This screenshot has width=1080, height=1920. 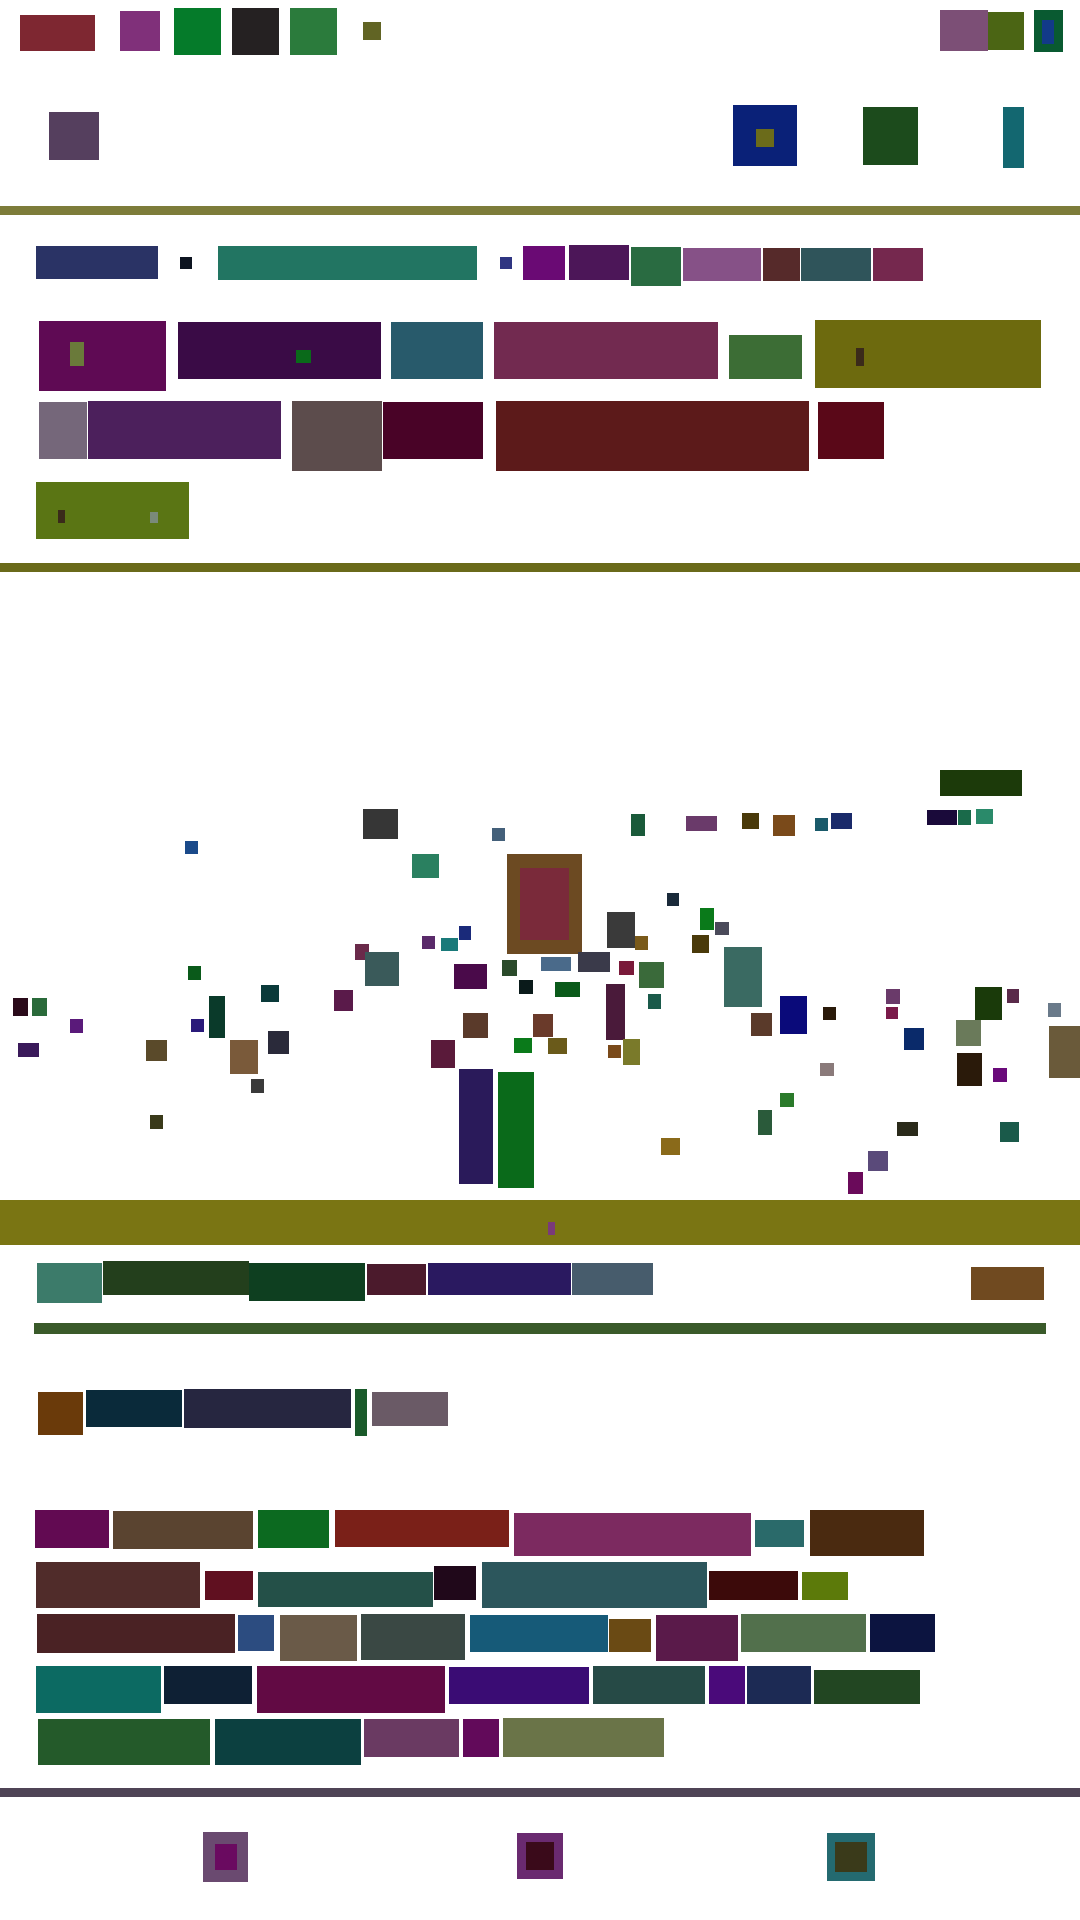 What do you see at coordinates (506, 263) in the screenshot?
I see `chip-small` at bounding box center [506, 263].